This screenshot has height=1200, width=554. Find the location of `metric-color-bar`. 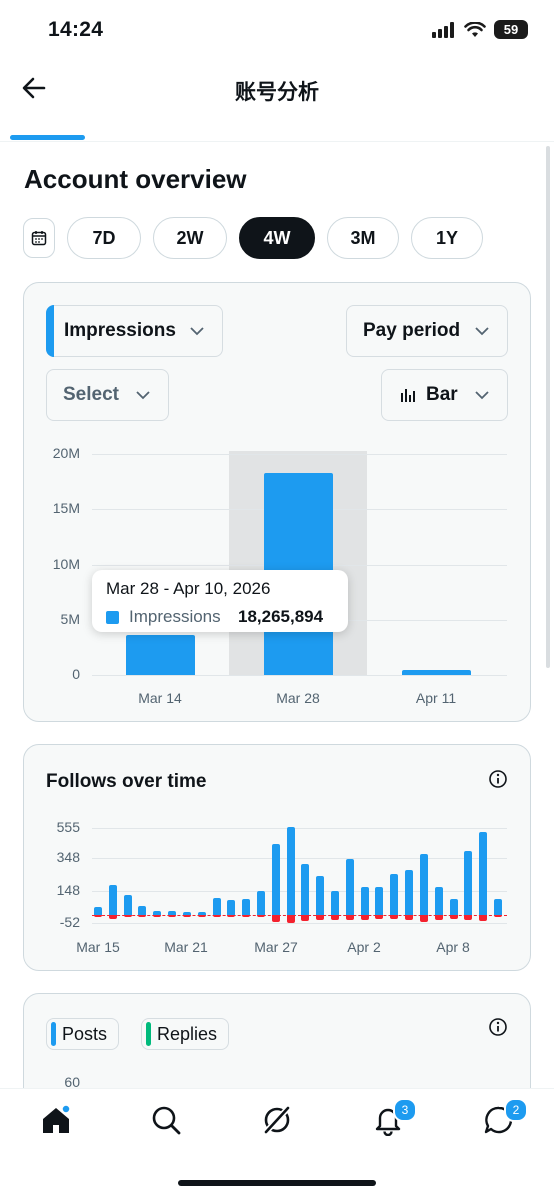

metric-color-bar is located at coordinates (50, 331).